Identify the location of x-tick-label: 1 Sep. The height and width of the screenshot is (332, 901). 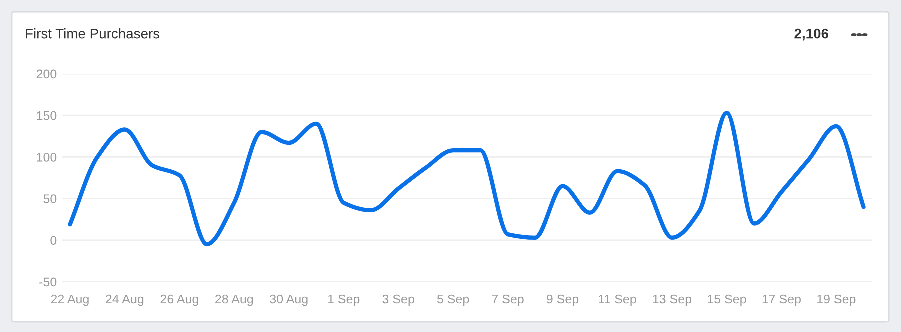
(344, 300).